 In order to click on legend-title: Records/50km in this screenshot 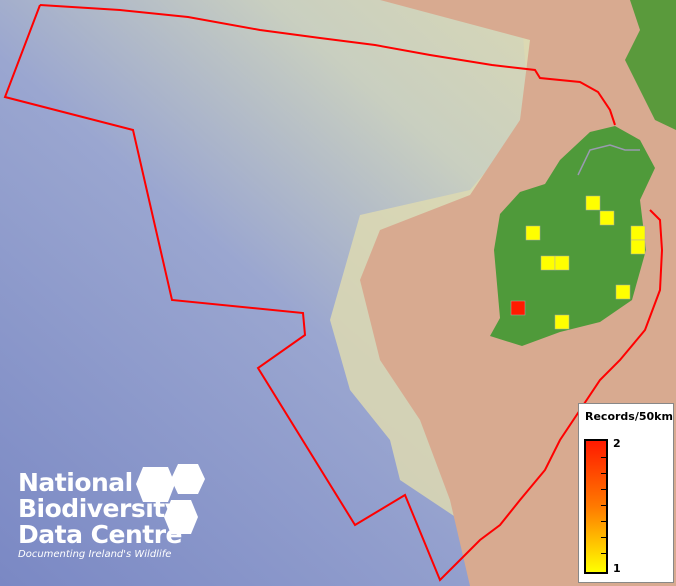, I will do `click(629, 416)`.